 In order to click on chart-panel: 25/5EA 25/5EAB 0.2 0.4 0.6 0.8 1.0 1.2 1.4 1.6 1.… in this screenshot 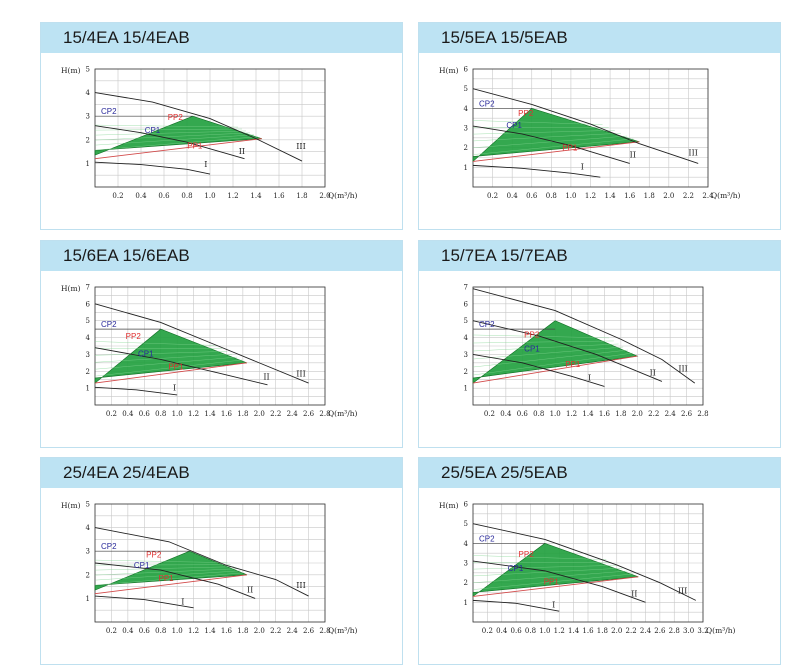, I will do `click(599, 561)`.